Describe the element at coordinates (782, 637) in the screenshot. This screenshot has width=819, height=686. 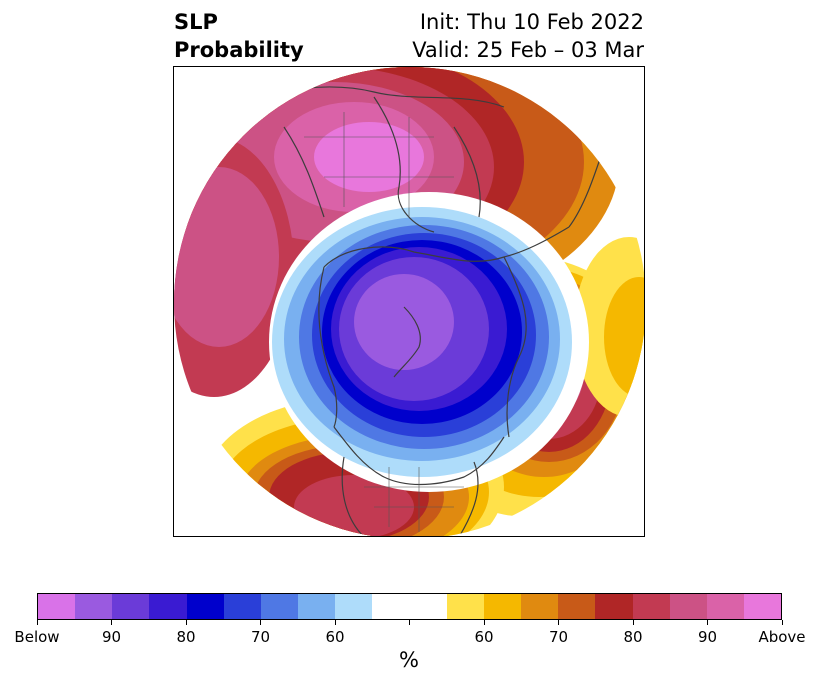
I see `colorbar-tick-label: Above` at that location.